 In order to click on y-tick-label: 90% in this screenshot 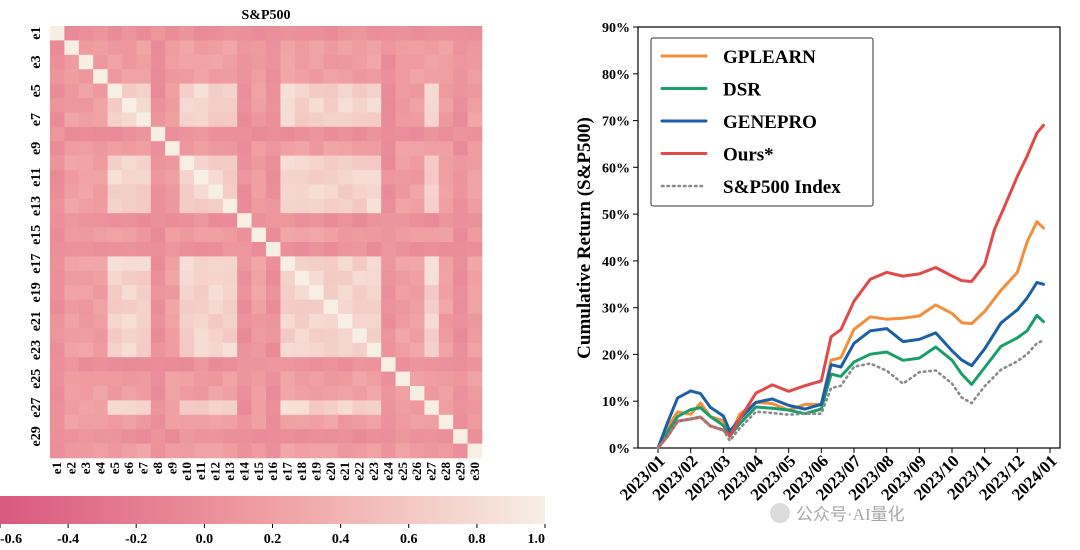, I will do `click(616, 28)`.